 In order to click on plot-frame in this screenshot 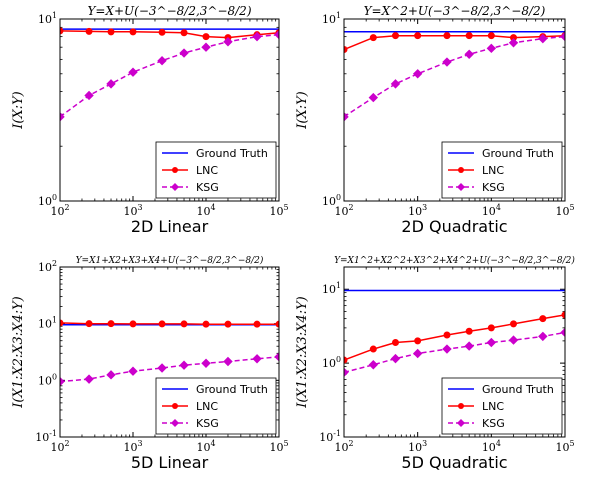, I will do `click(169, 352)`.